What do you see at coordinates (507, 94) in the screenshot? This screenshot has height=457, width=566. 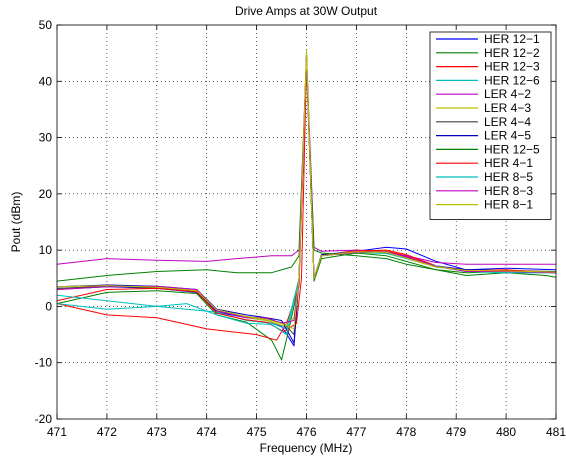 I see `legend-label: LER 4−2` at bounding box center [507, 94].